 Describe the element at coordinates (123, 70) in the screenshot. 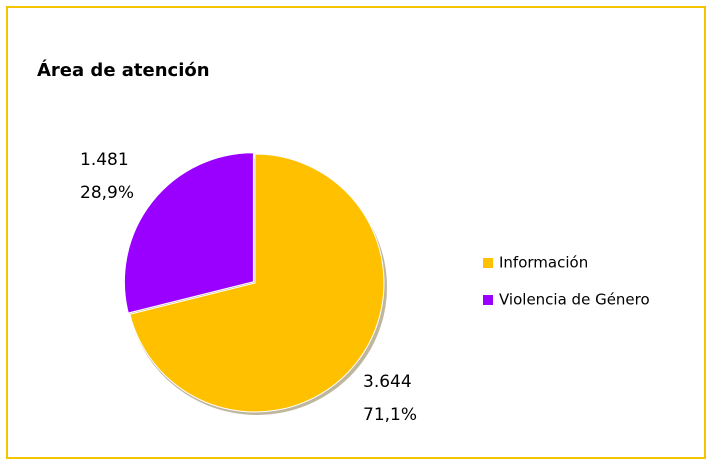

I see `chart-title: Área de atención` at that location.